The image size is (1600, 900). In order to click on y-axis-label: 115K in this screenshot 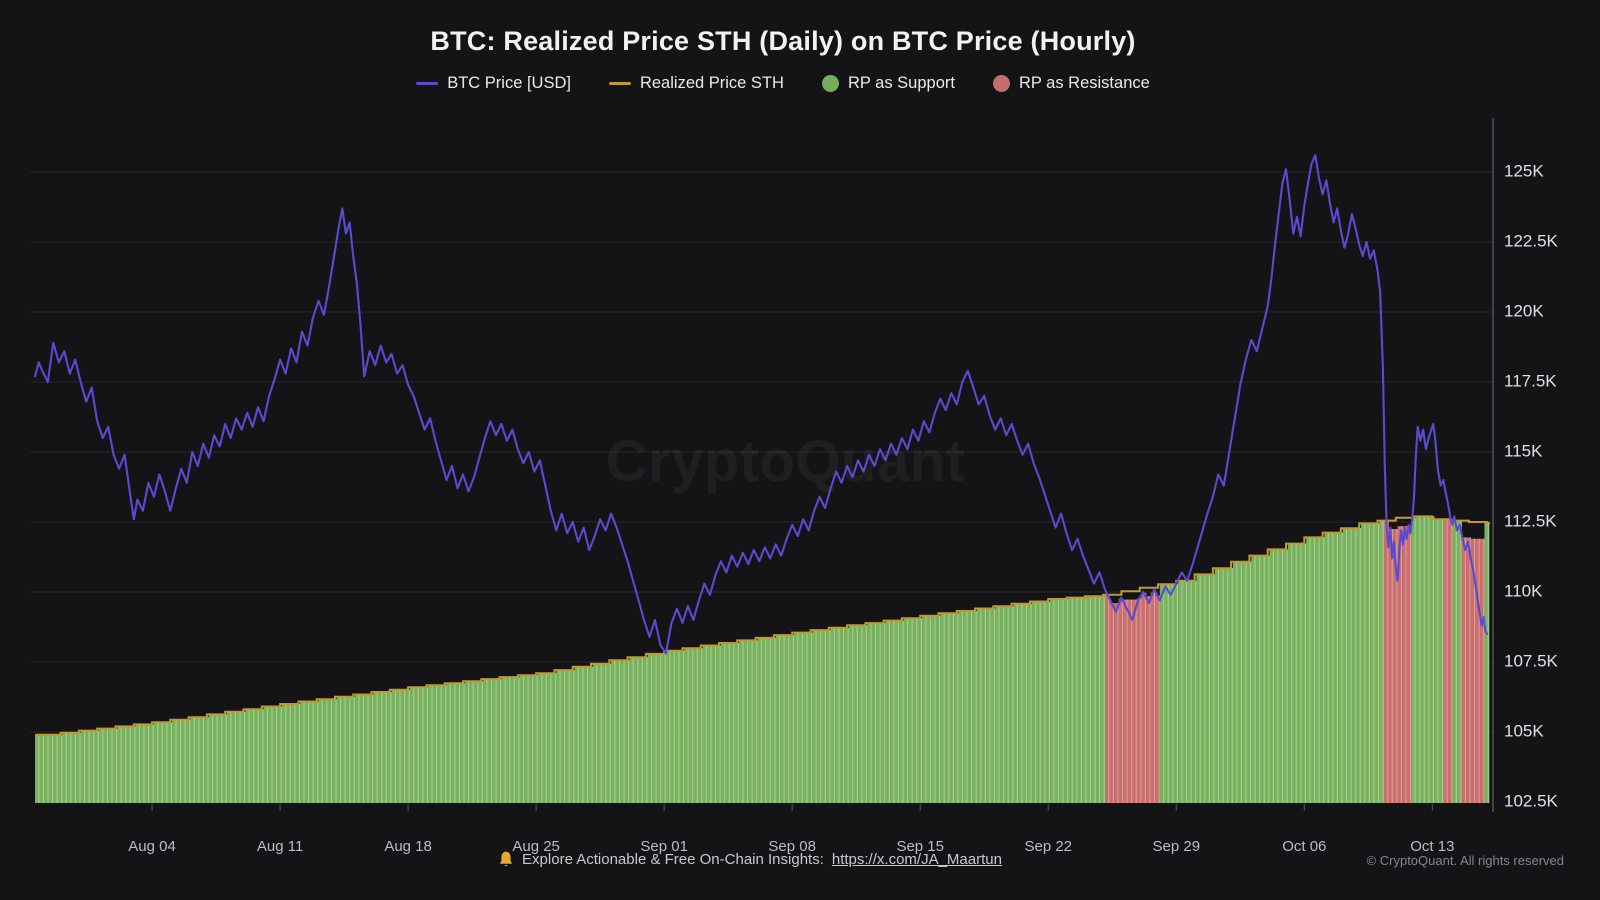, I will do `click(1523, 450)`.